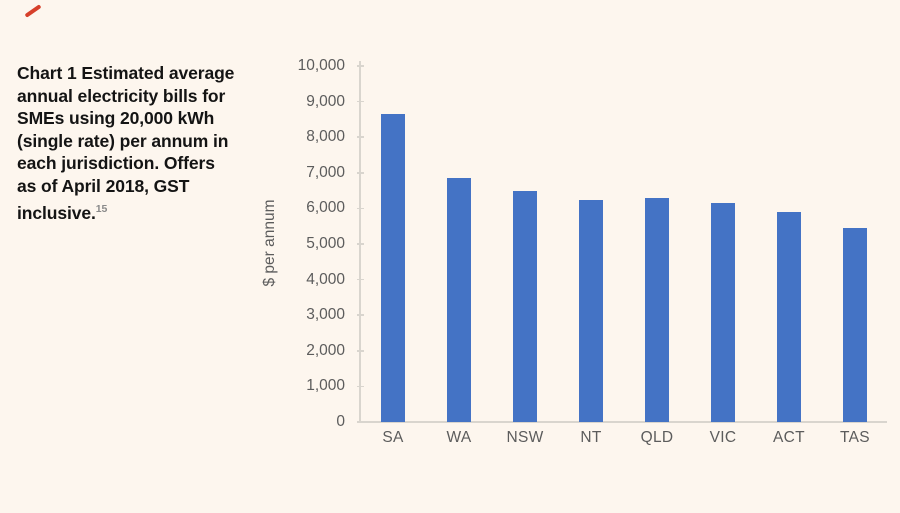  What do you see at coordinates (623, 422) in the screenshot?
I see `x-axis-line` at bounding box center [623, 422].